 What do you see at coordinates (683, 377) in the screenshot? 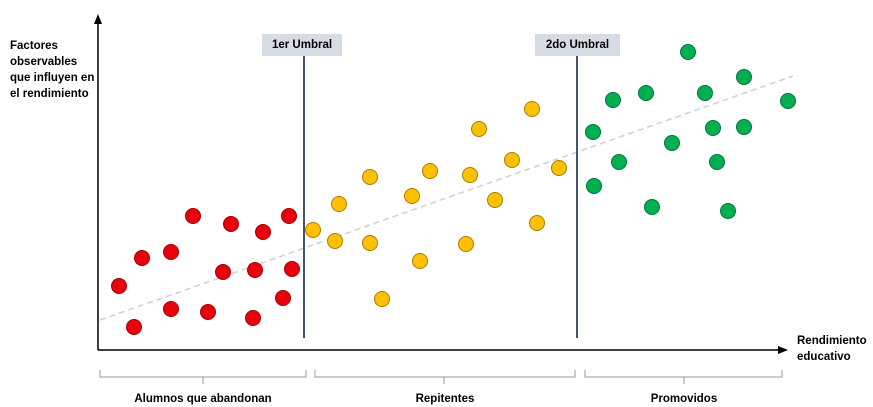
I see `bracket-promovidos` at bounding box center [683, 377].